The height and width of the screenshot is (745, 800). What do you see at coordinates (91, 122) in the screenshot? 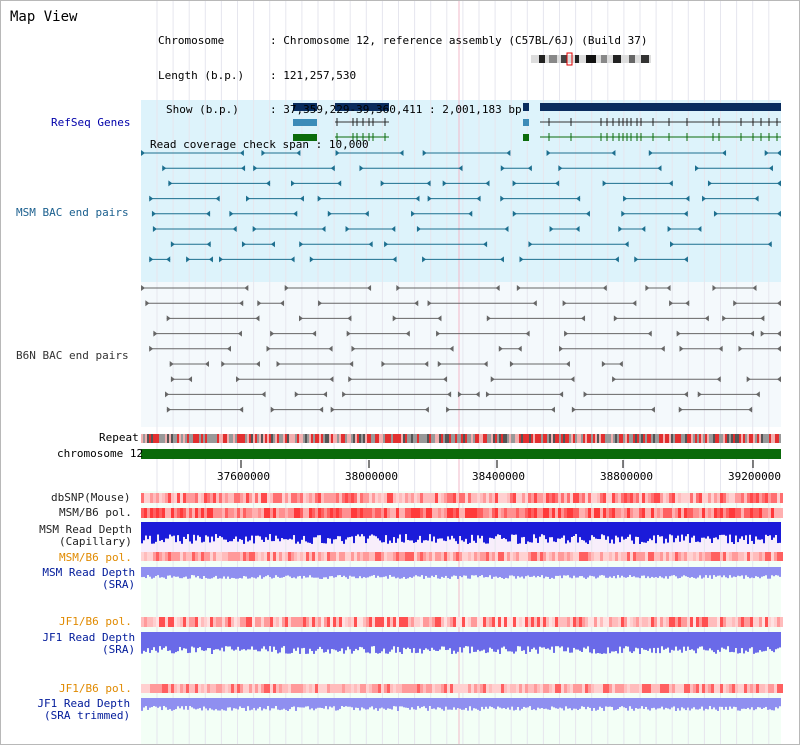
I see `refseq-genes-link: RefSeq Genes` at bounding box center [91, 122].